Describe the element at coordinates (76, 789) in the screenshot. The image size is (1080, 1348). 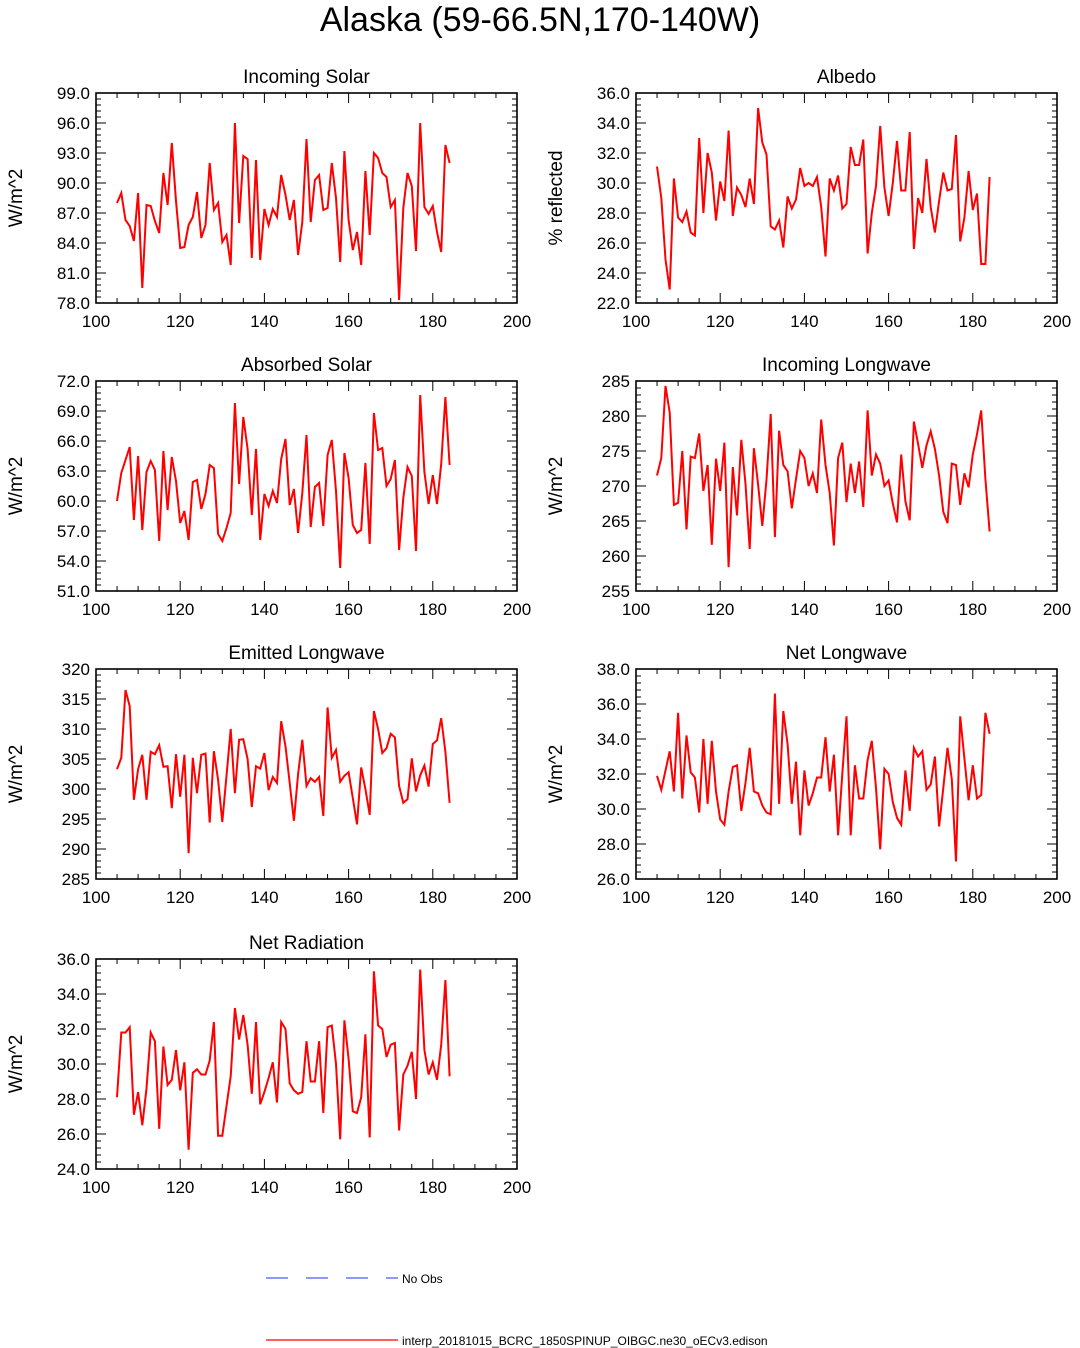
I see `y-tick-label: 300` at that location.